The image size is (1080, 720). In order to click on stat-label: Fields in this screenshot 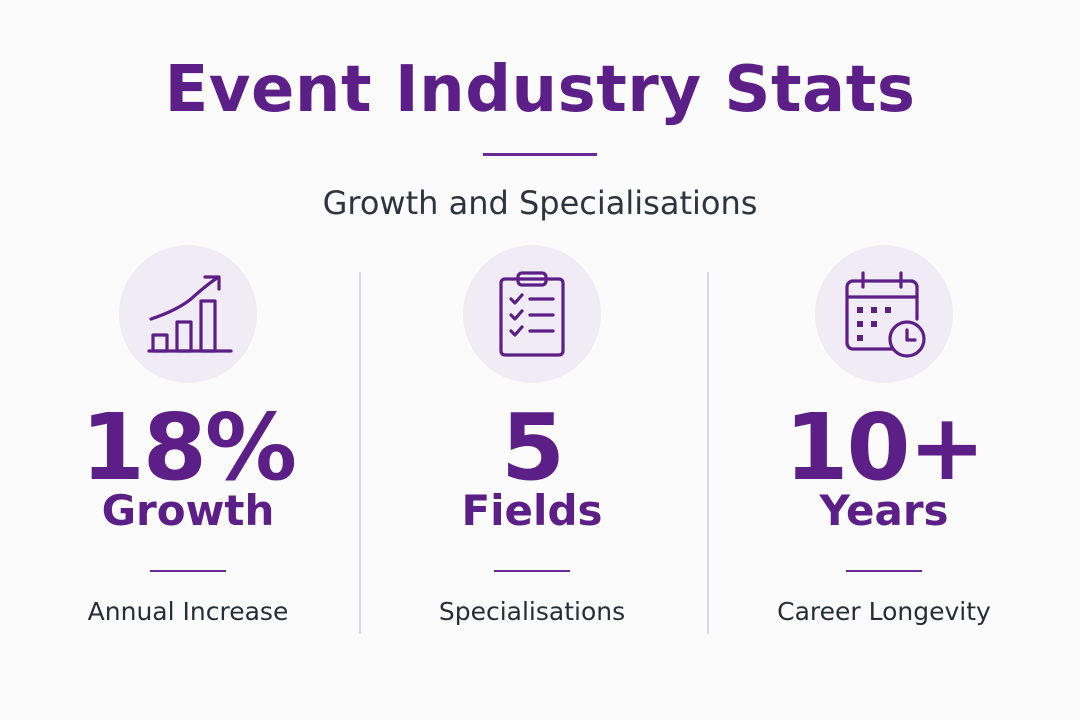, I will do `click(532, 510)`.